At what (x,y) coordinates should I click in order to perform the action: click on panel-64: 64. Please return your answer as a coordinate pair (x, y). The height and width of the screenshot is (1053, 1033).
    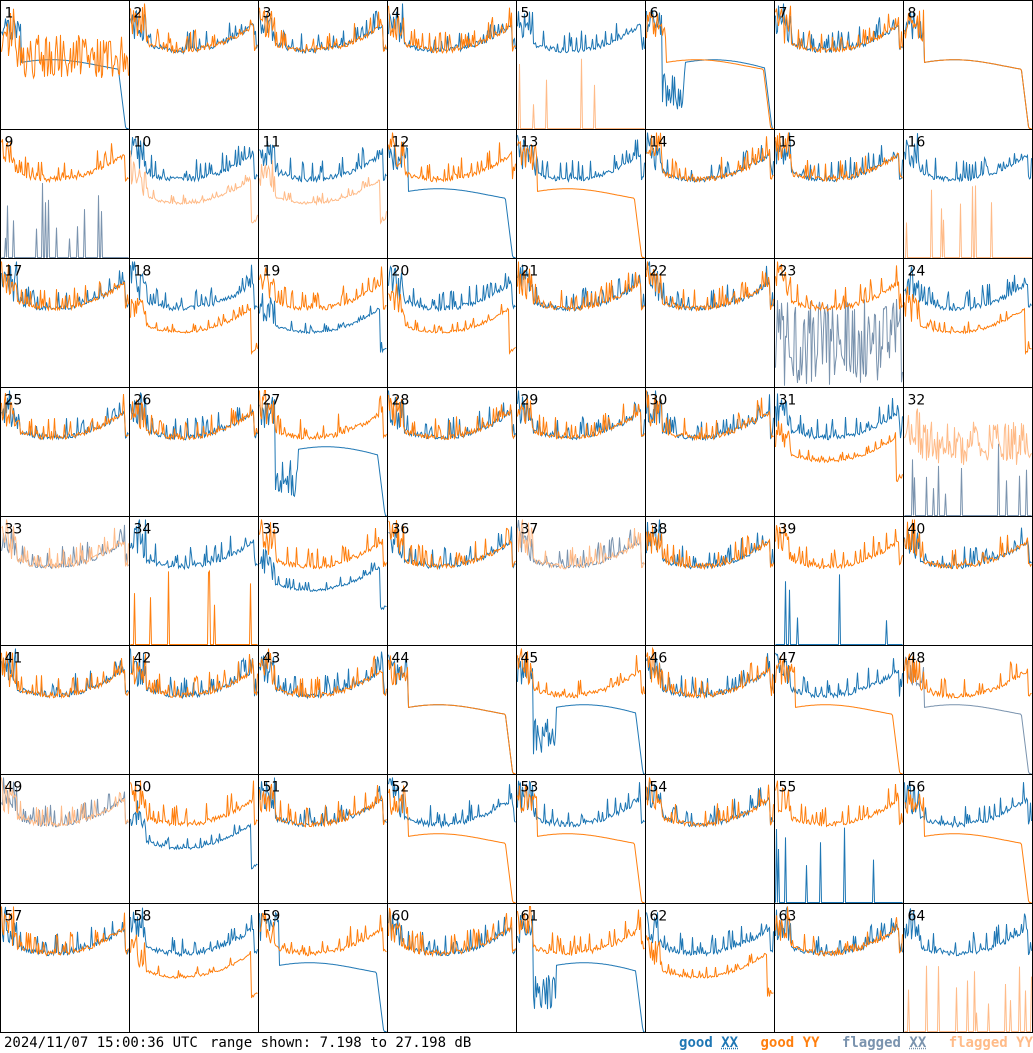
    Looking at the image, I should click on (968, 968).